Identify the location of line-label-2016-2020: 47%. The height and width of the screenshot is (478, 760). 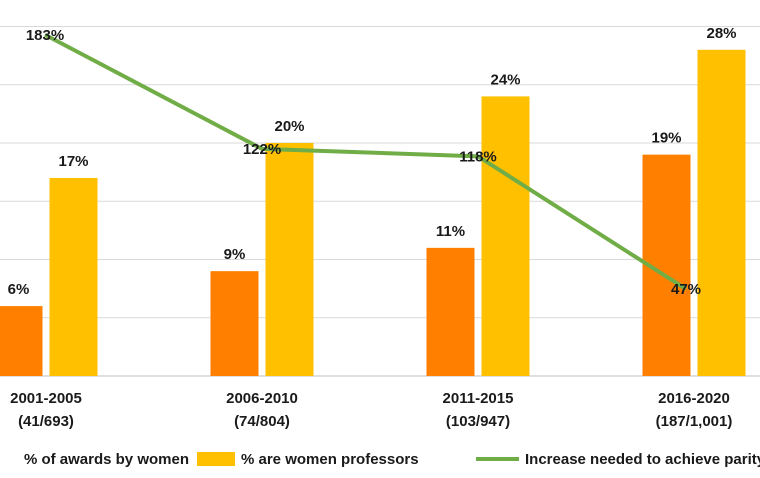
(686, 289).